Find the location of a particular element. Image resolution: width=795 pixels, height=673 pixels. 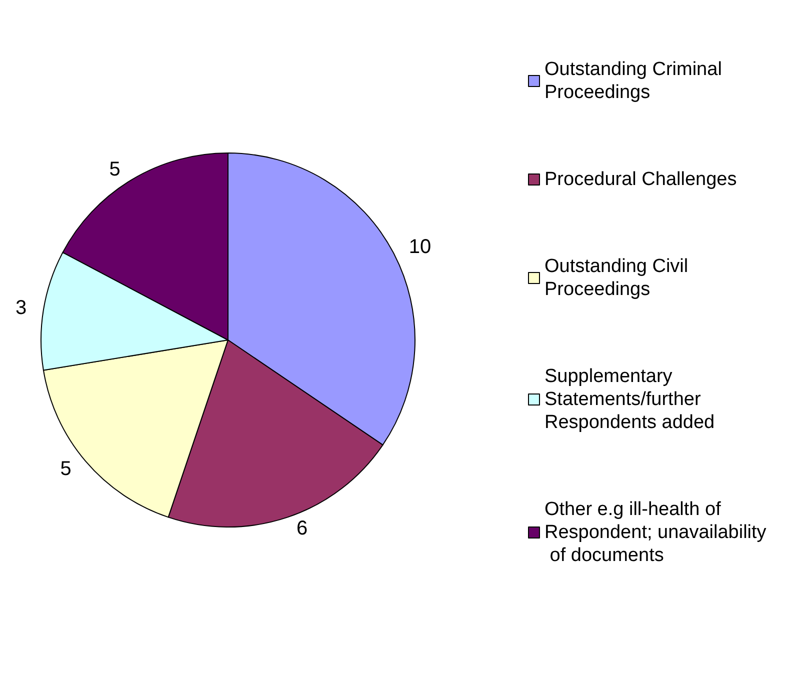

data-label: 10 is located at coordinates (420, 247).